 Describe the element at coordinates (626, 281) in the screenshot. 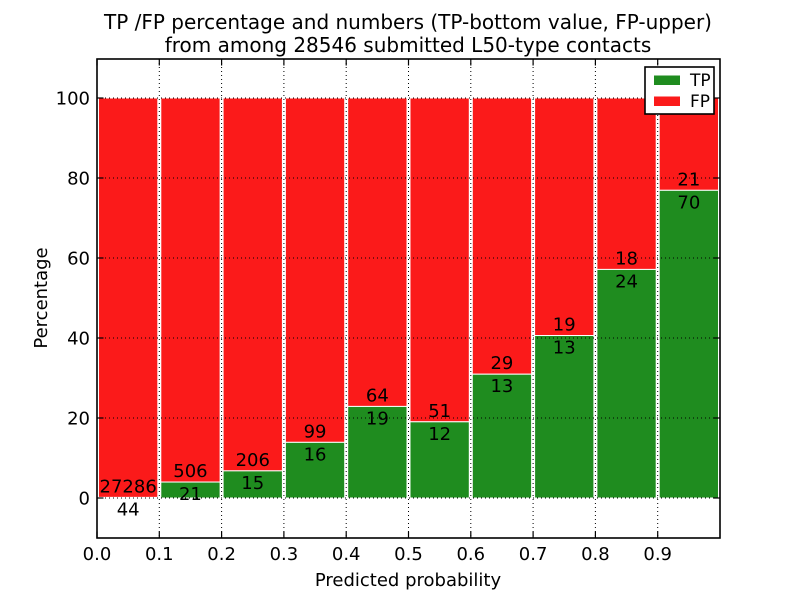

I see `tp-count-label: 24` at that location.